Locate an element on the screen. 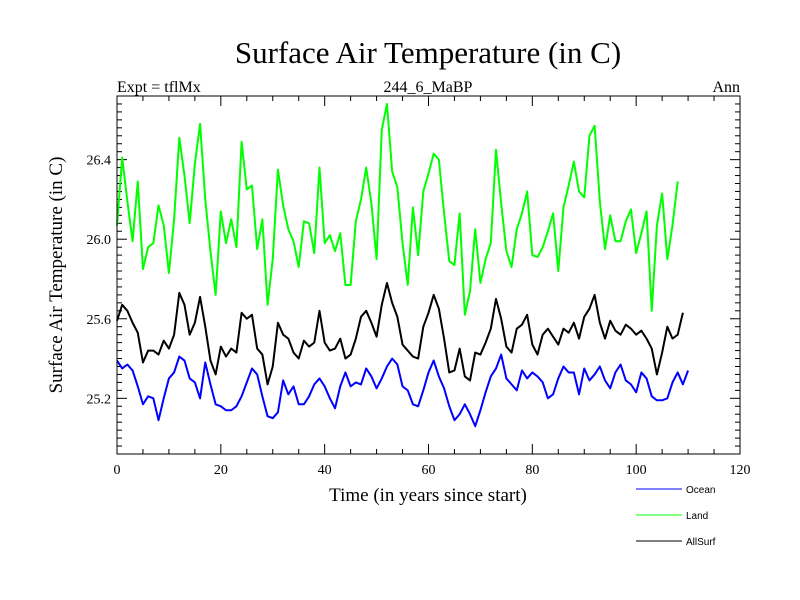 Image resolution: width=800 pixels, height=600 pixels. chart-title: Surface Air Temperature (in C) is located at coordinates (428, 52).